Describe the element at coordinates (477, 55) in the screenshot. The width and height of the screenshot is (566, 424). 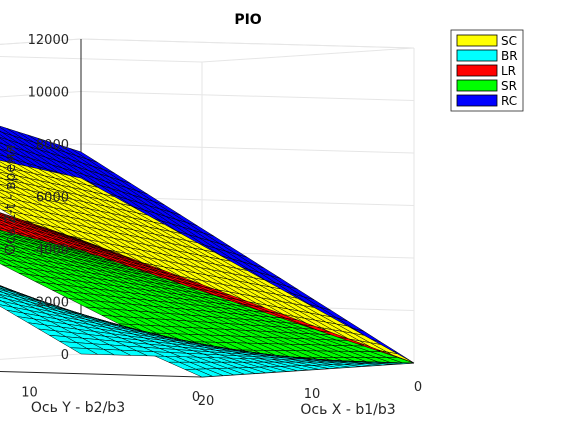
I see `legend-swatch-br` at that location.